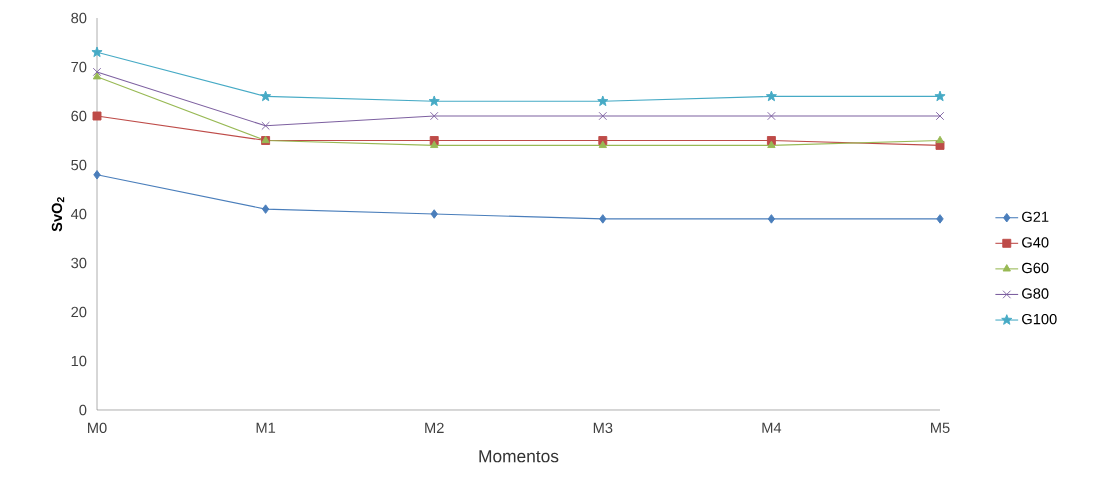  I want to click on x-tick-label: M0, so click(97, 428).